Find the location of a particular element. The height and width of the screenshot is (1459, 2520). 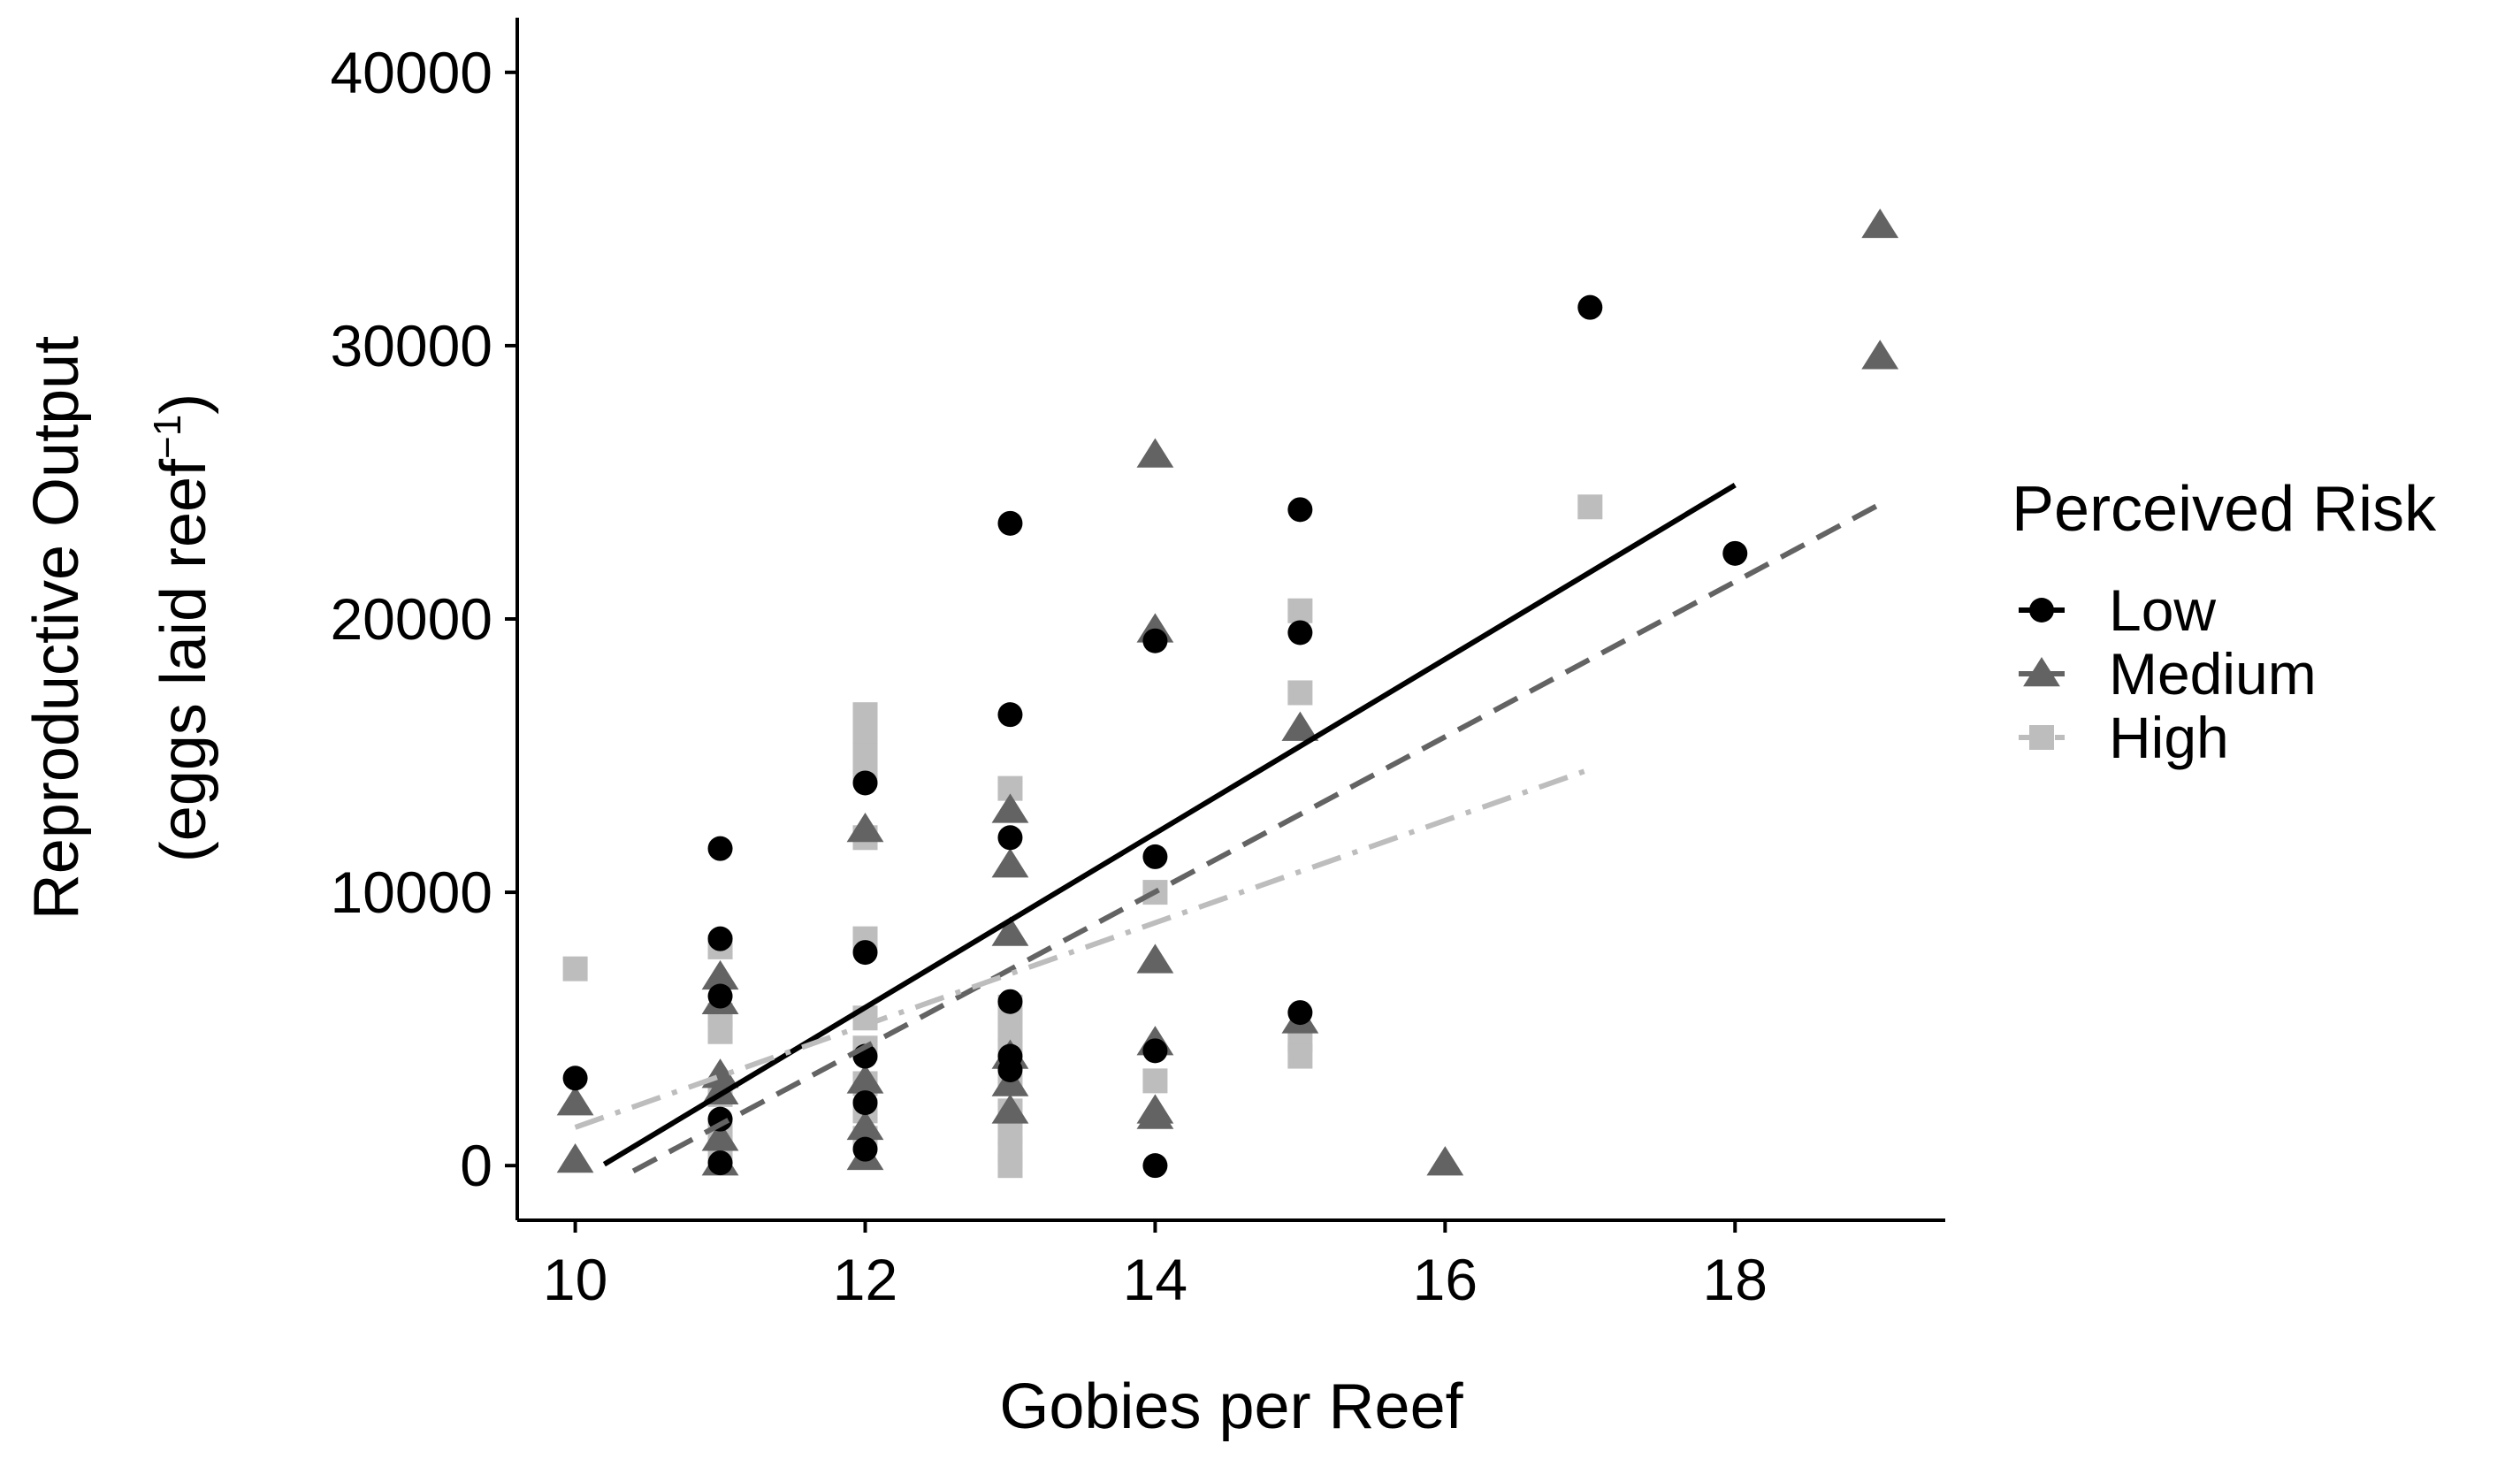

legend-title: Perceived Risk is located at coordinates (2224, 510).